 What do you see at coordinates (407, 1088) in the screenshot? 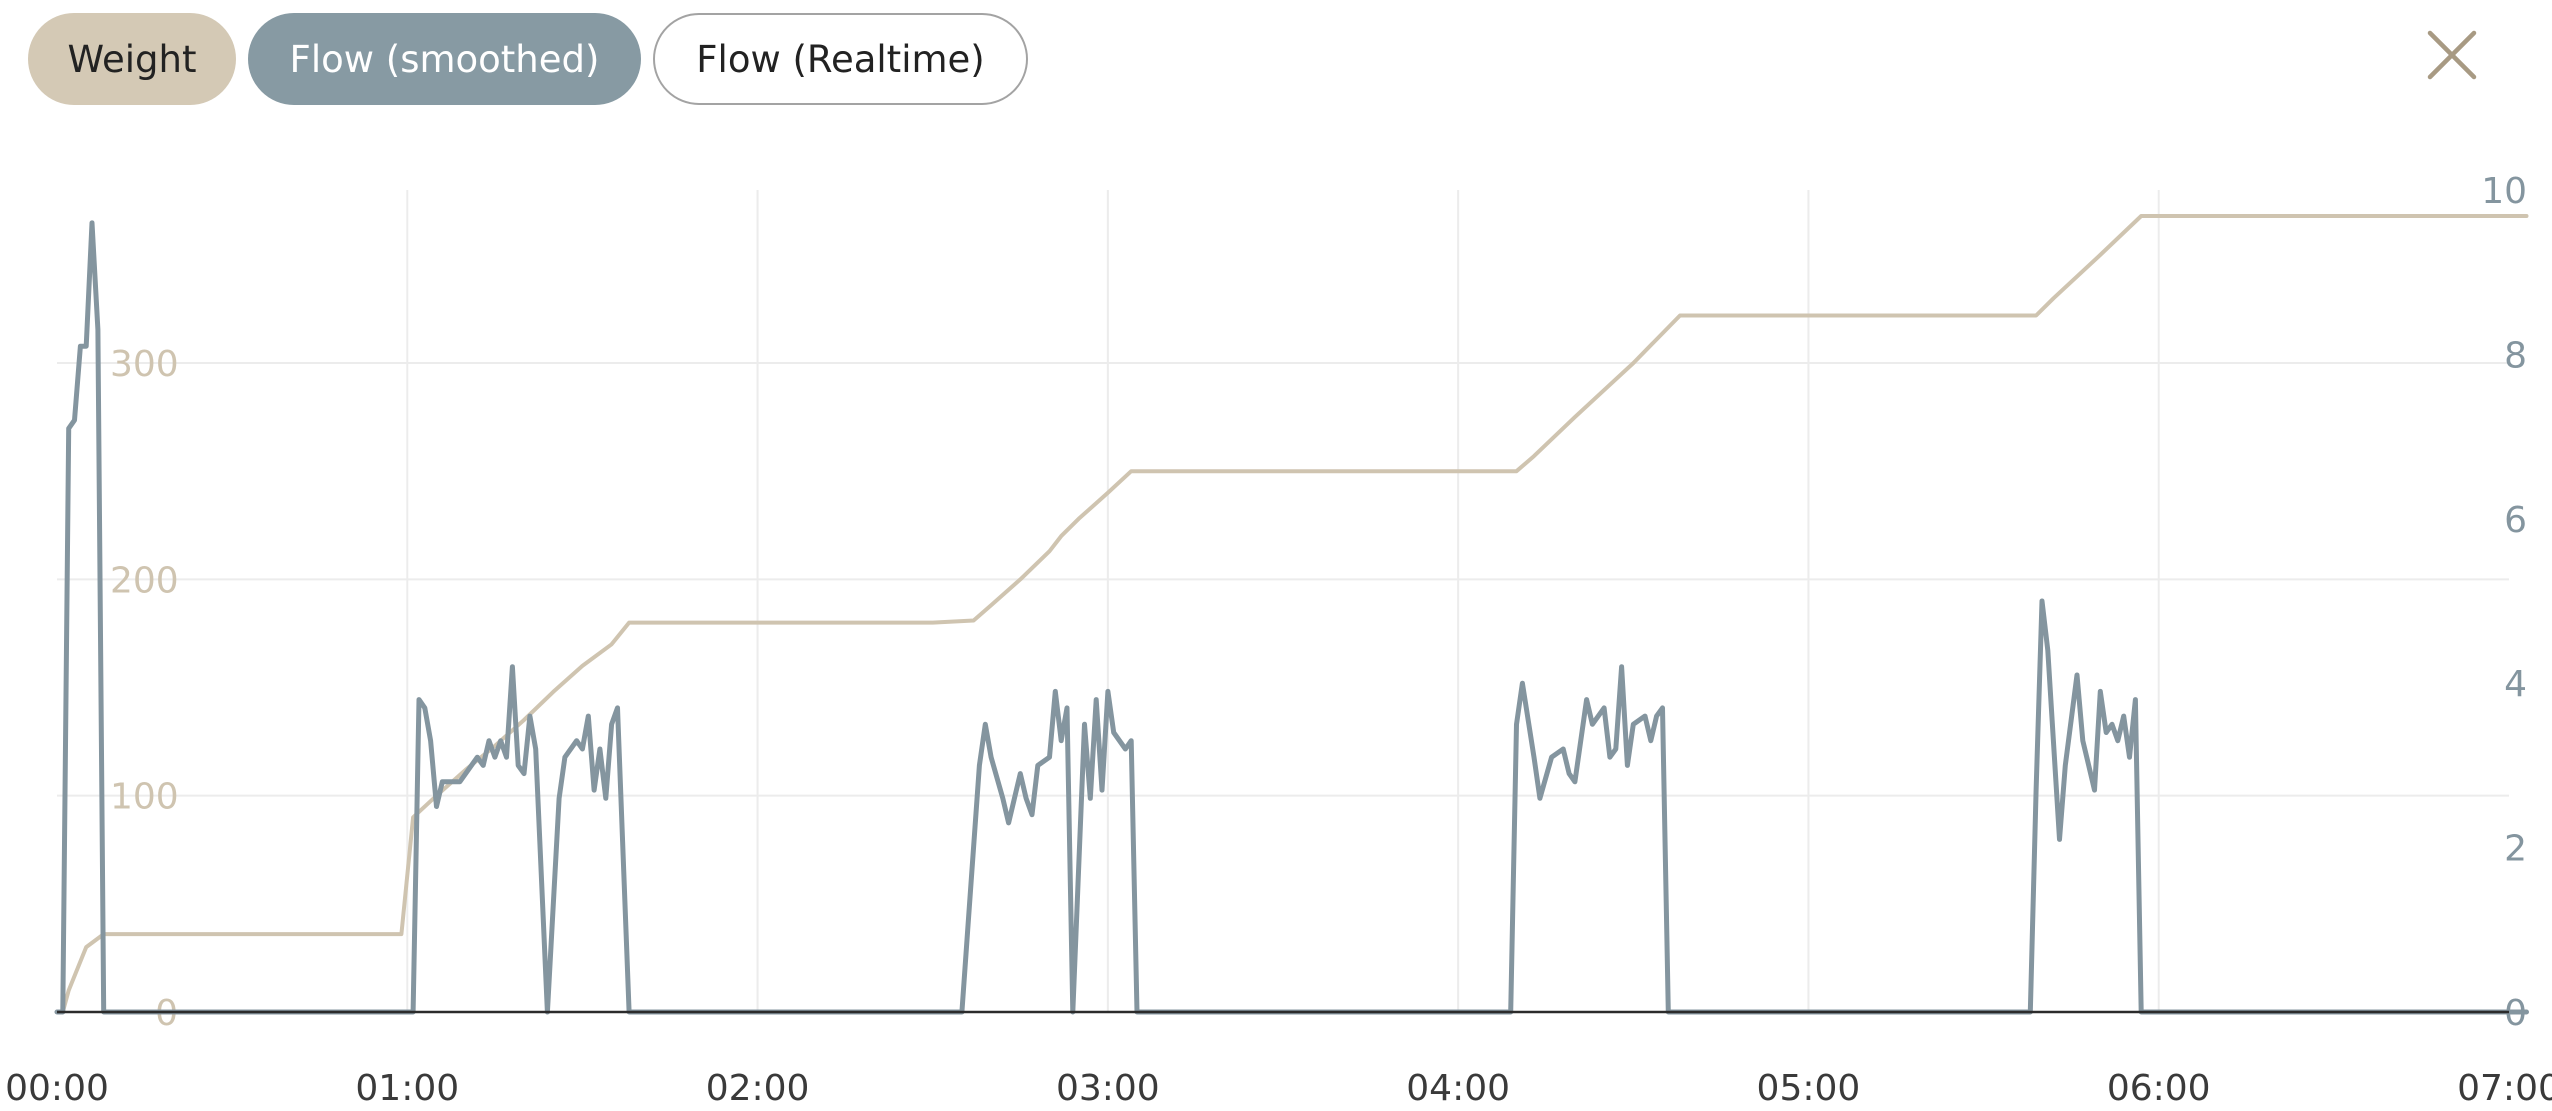
I see `x-tick-label: 01:00` at bounding box center [407, 1088].